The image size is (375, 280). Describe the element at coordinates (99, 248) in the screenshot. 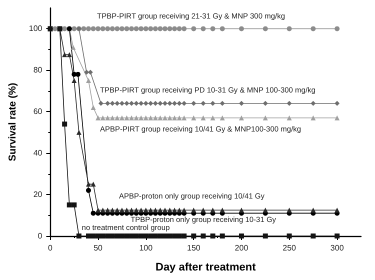

I see `x-tick-label: 50` at that location.